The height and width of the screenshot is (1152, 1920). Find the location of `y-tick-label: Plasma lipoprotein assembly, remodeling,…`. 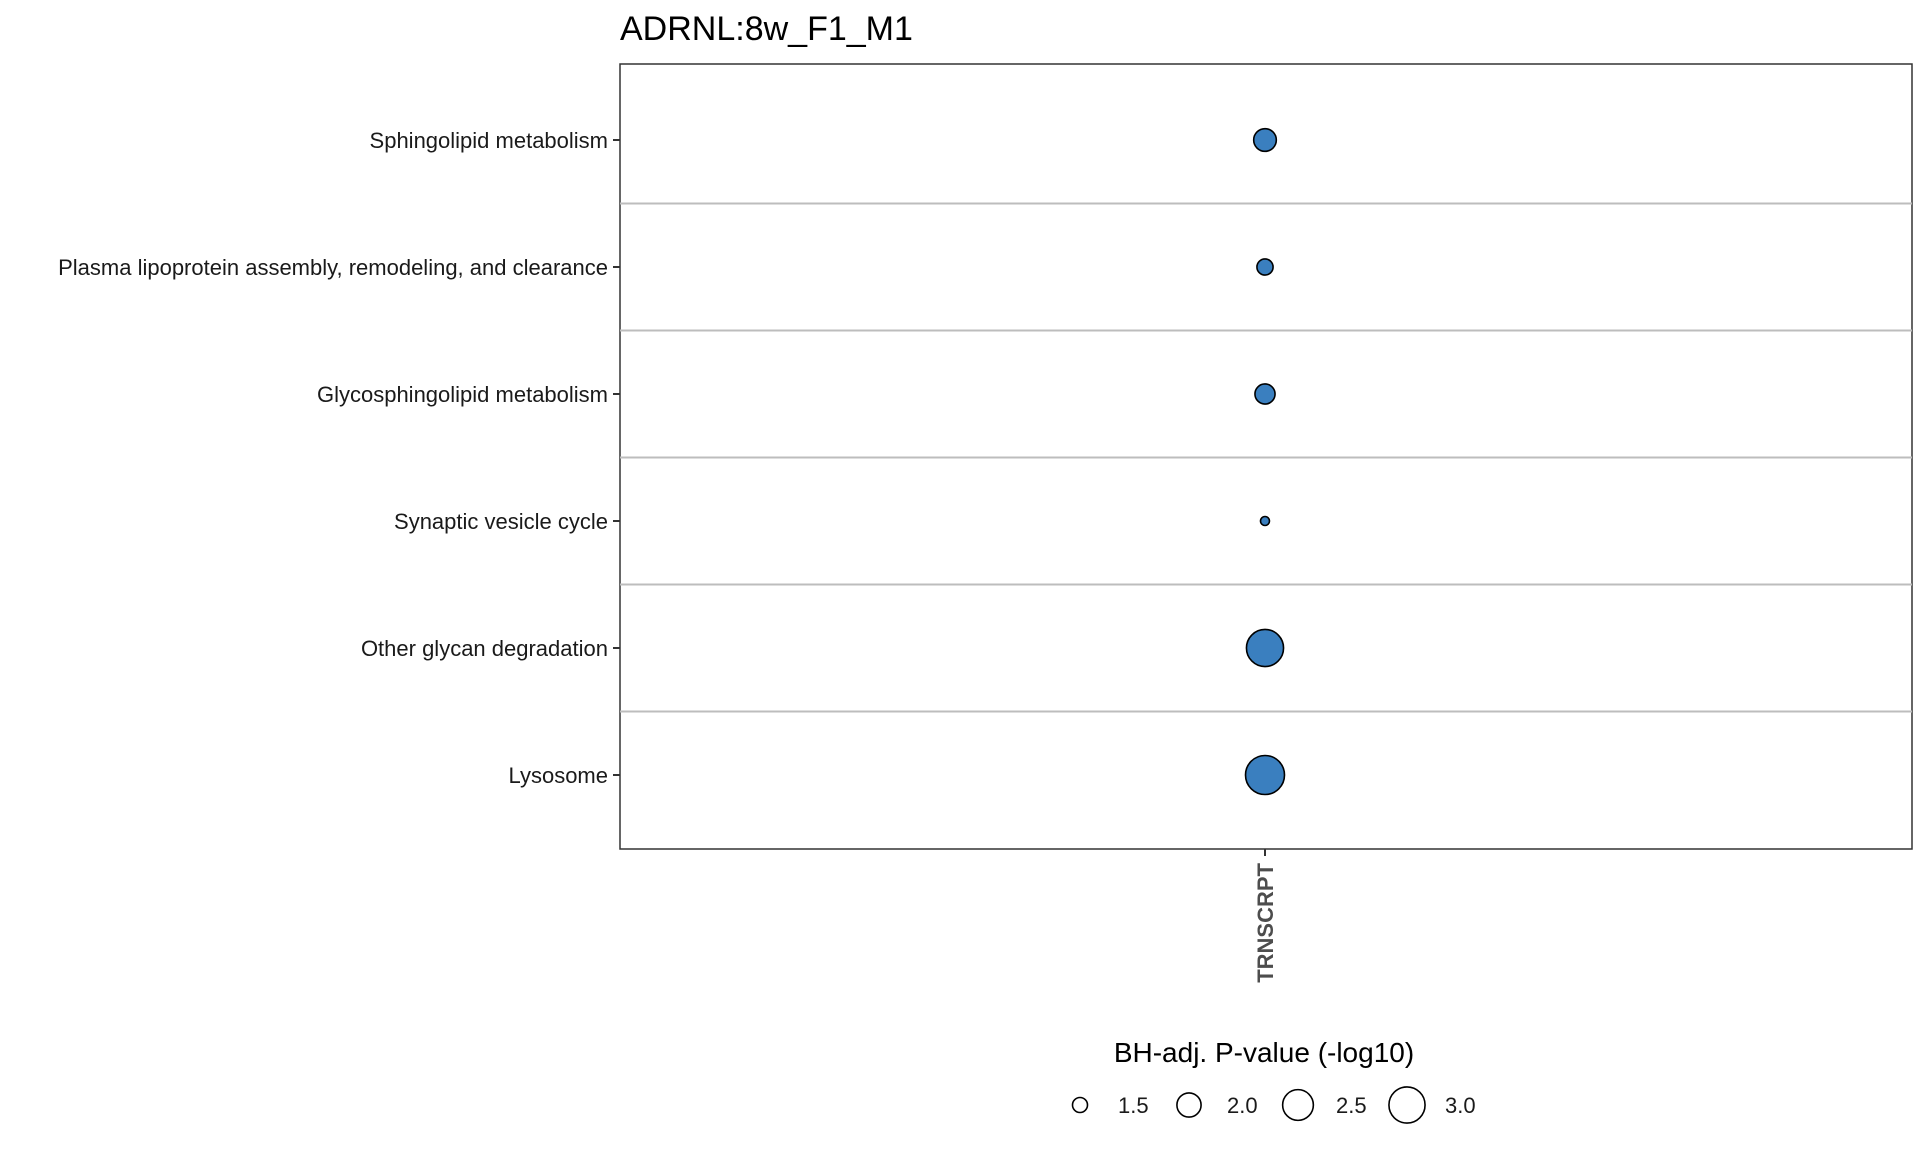

y-tick-label: Plasma lipoprotein assembly, remodeling,… is located at coordinates (333, 267).